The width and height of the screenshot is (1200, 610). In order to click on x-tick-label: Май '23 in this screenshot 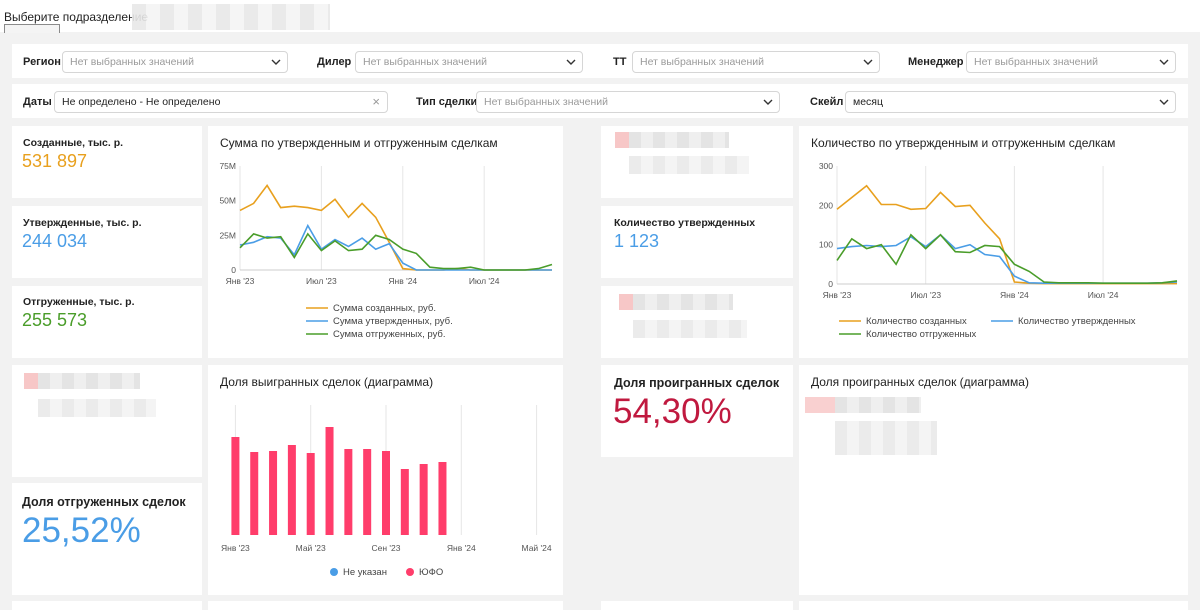, I will do `click(311, 548)`.